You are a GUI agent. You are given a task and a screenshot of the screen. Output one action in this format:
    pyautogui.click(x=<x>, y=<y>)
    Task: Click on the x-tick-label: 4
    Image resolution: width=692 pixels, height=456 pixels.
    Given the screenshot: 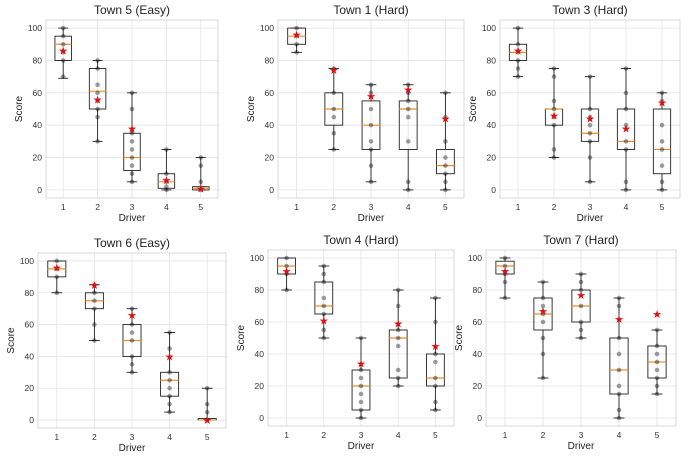 What is the action you would take?
    pyautogui.click(x=169, y=437)
    